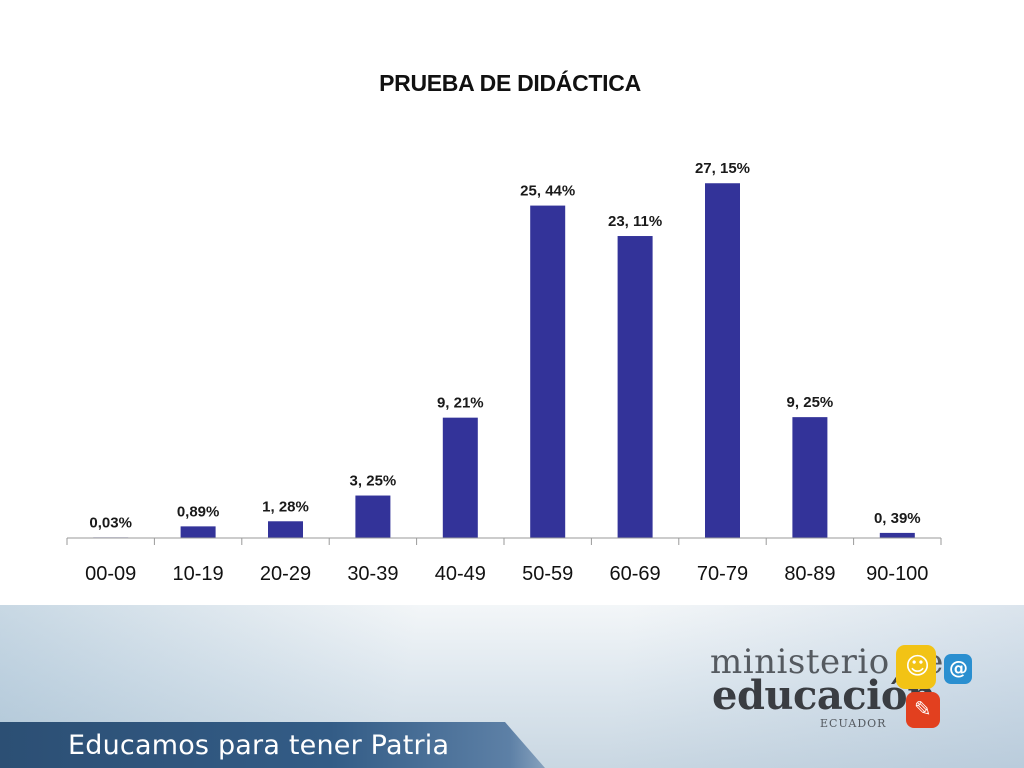 Image resolution: width=1024 pixels, height=768 pixels. Describe the element at coordinates (460, 574) in the screenshot. I see `x-tick-label-40-49: 40-49` at that location.